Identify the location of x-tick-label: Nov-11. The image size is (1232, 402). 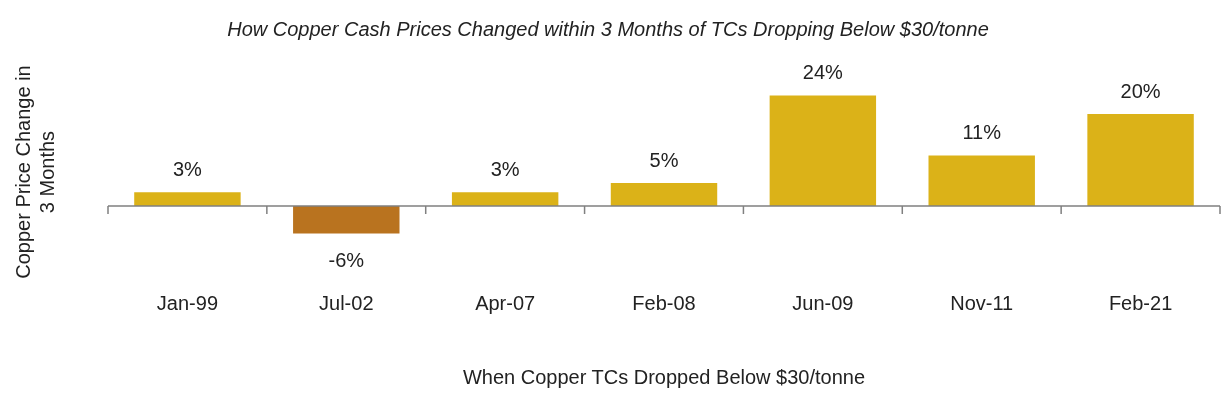
(982, 302).